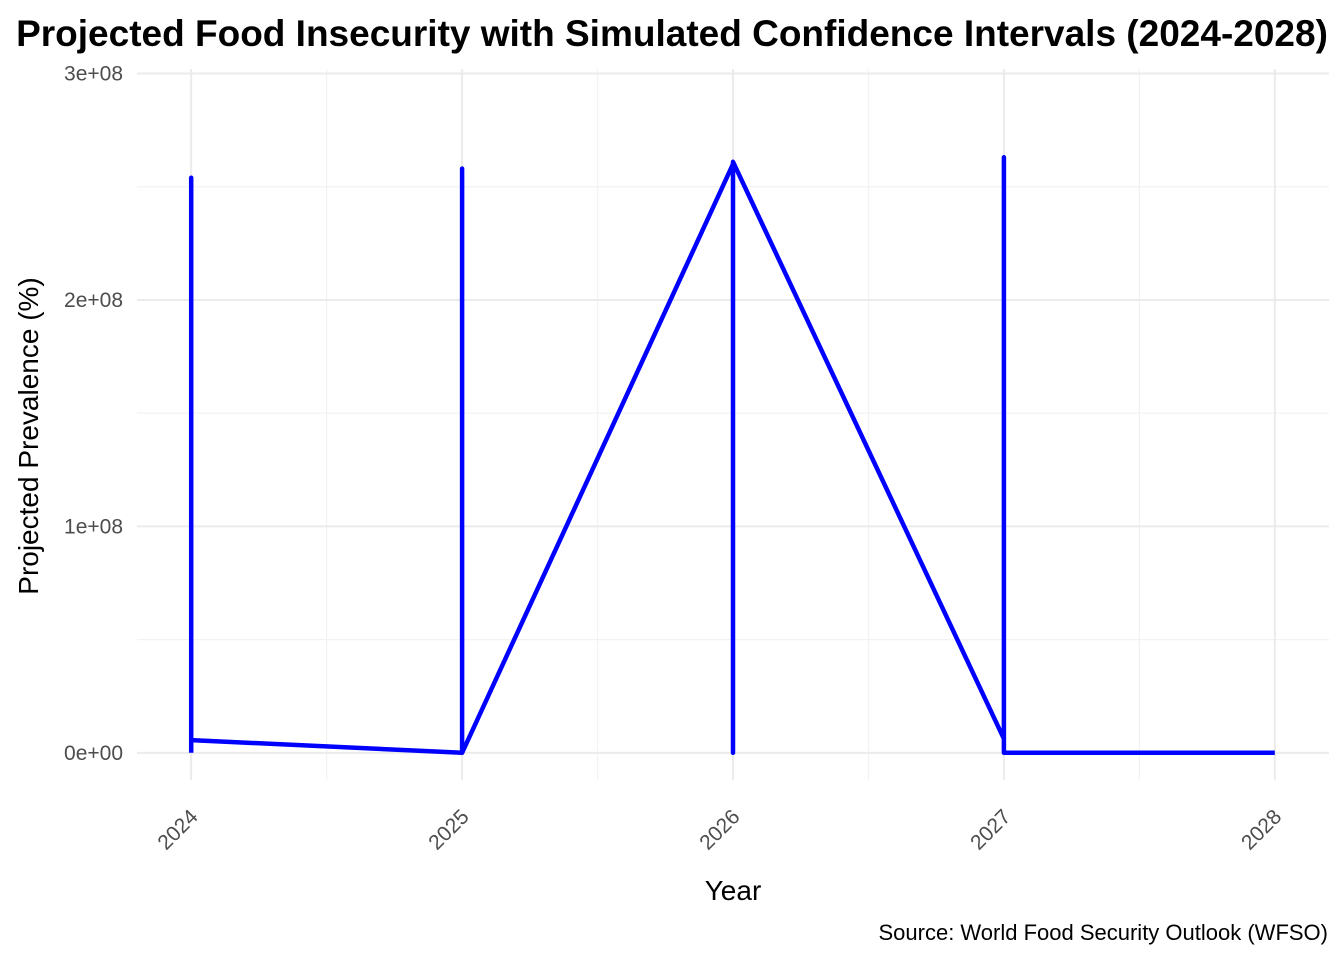  Describe the element at coordinates (28, 435) in the screenshot. I see `y-axis-title: Projected Prevalence (%)` at that location.